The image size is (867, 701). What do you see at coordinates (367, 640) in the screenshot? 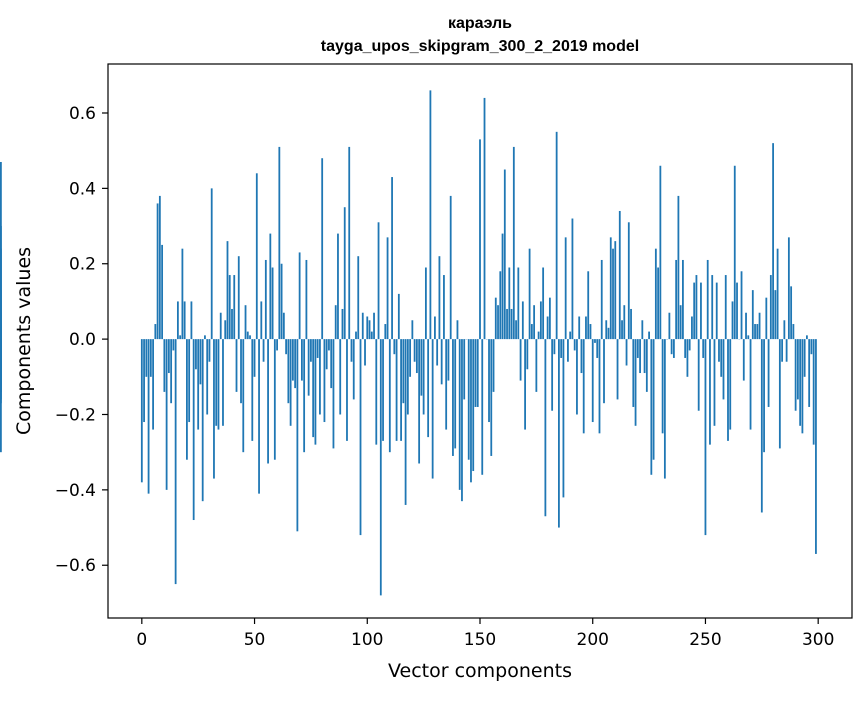
I see `x-tick-label: 100` at bounding box center [367, 640].